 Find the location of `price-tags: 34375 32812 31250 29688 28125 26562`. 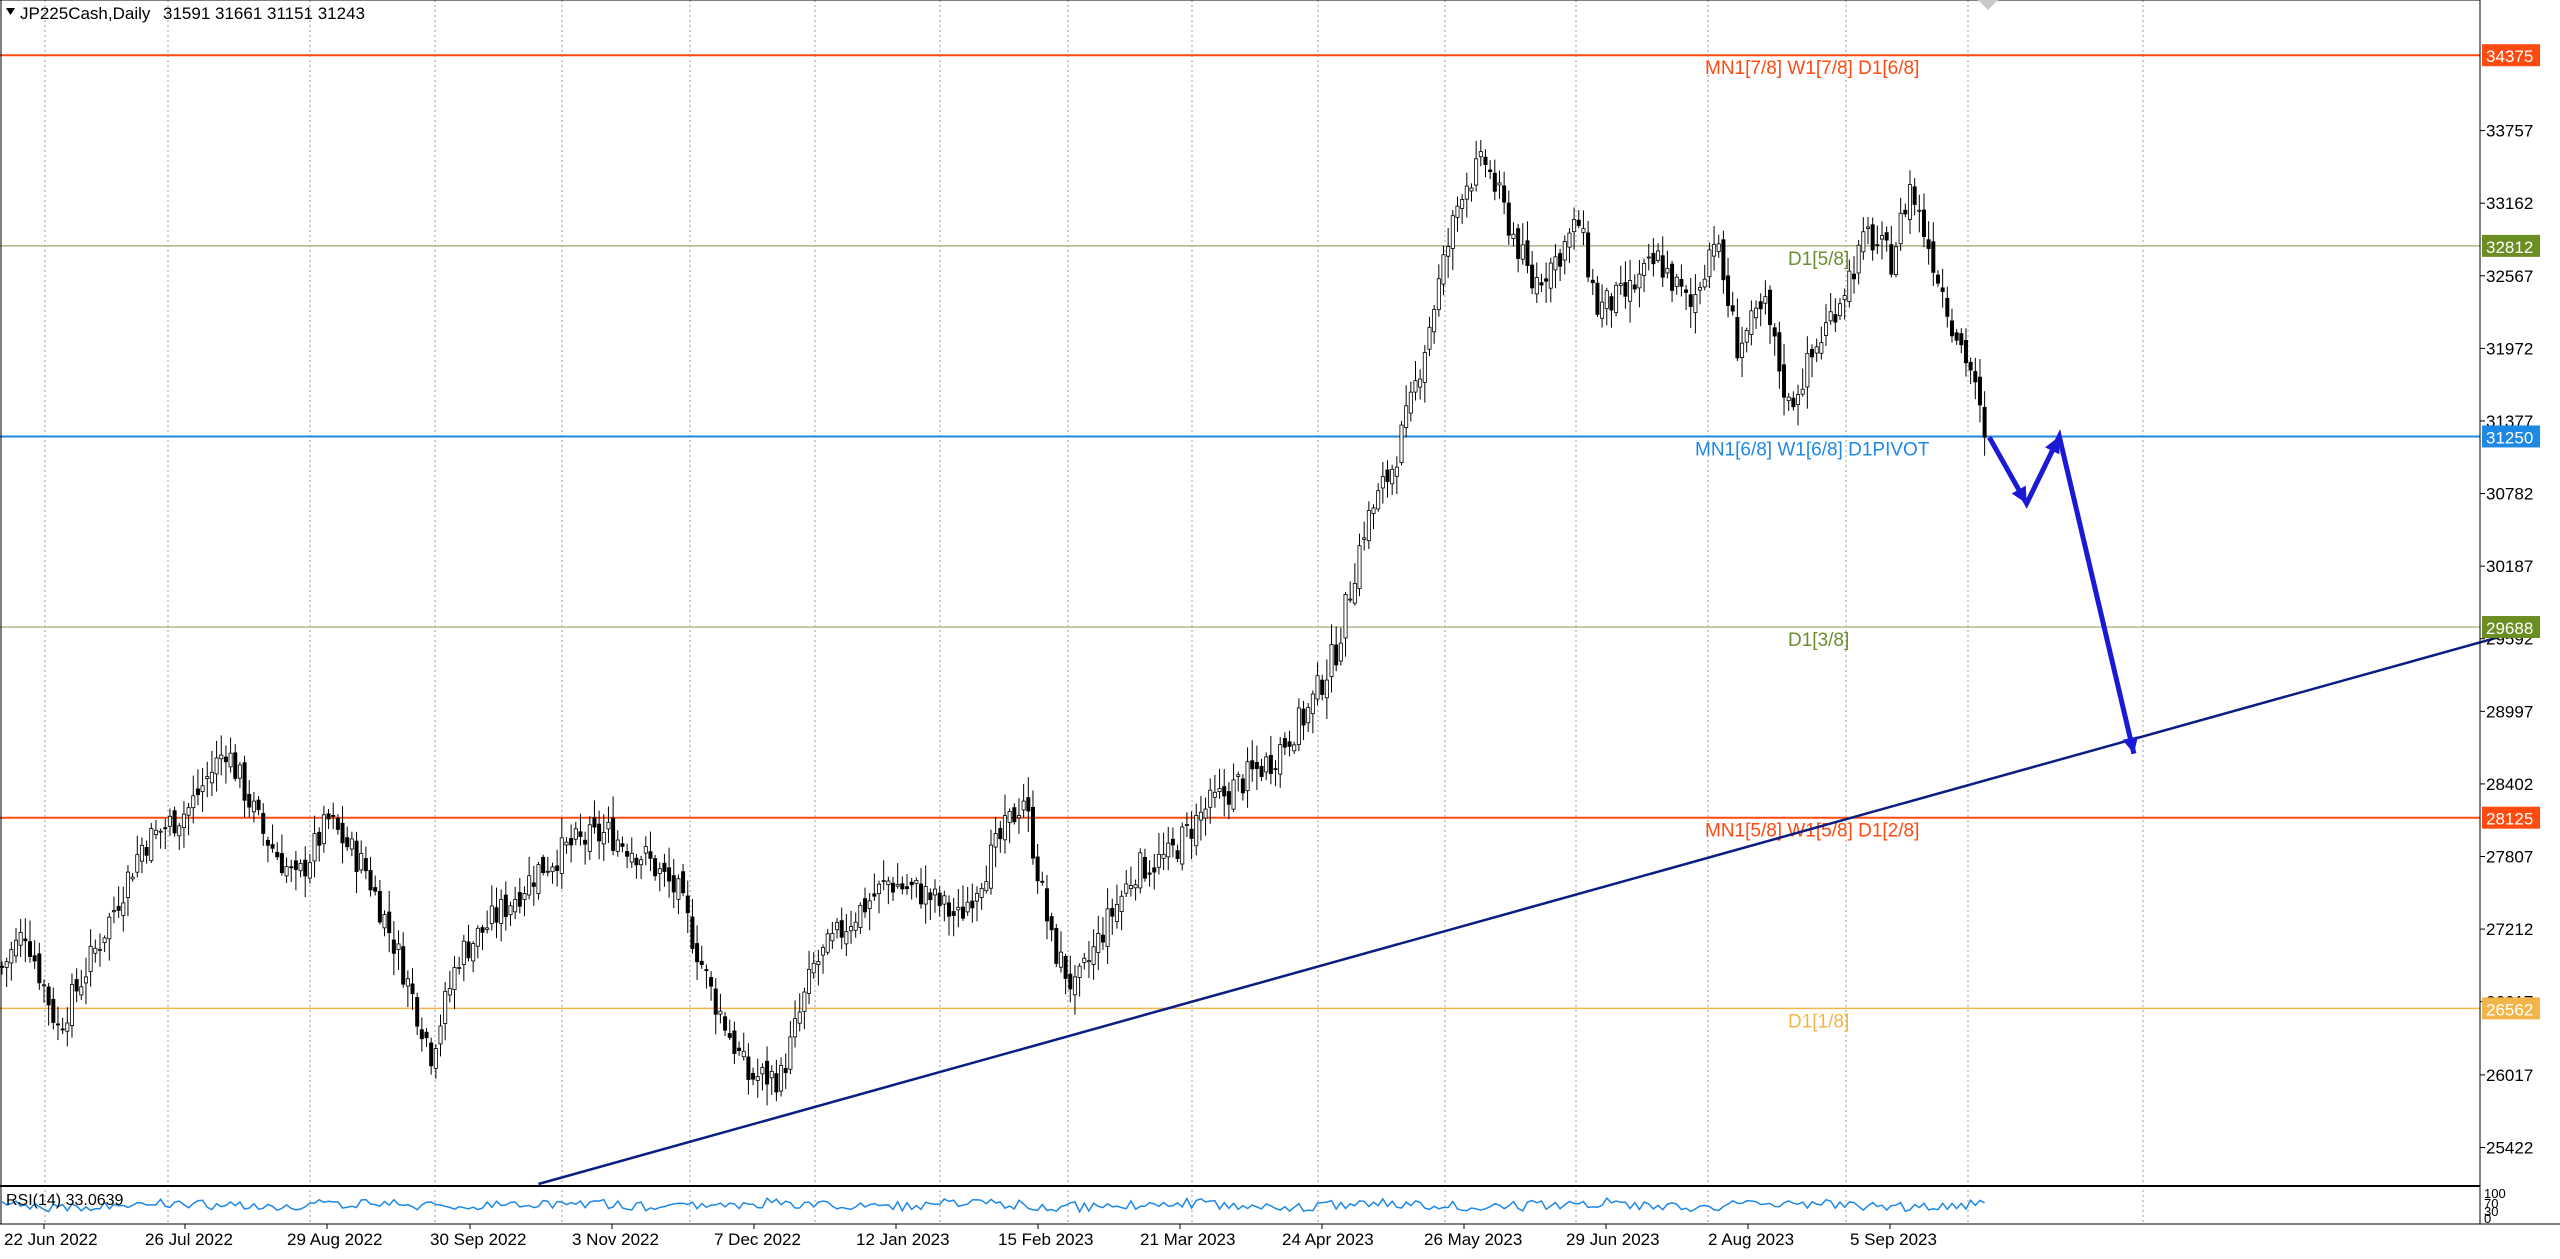

price-tags: 34375 32812 31250 29688 28125 26562 is located at coordinates (2511, 532).